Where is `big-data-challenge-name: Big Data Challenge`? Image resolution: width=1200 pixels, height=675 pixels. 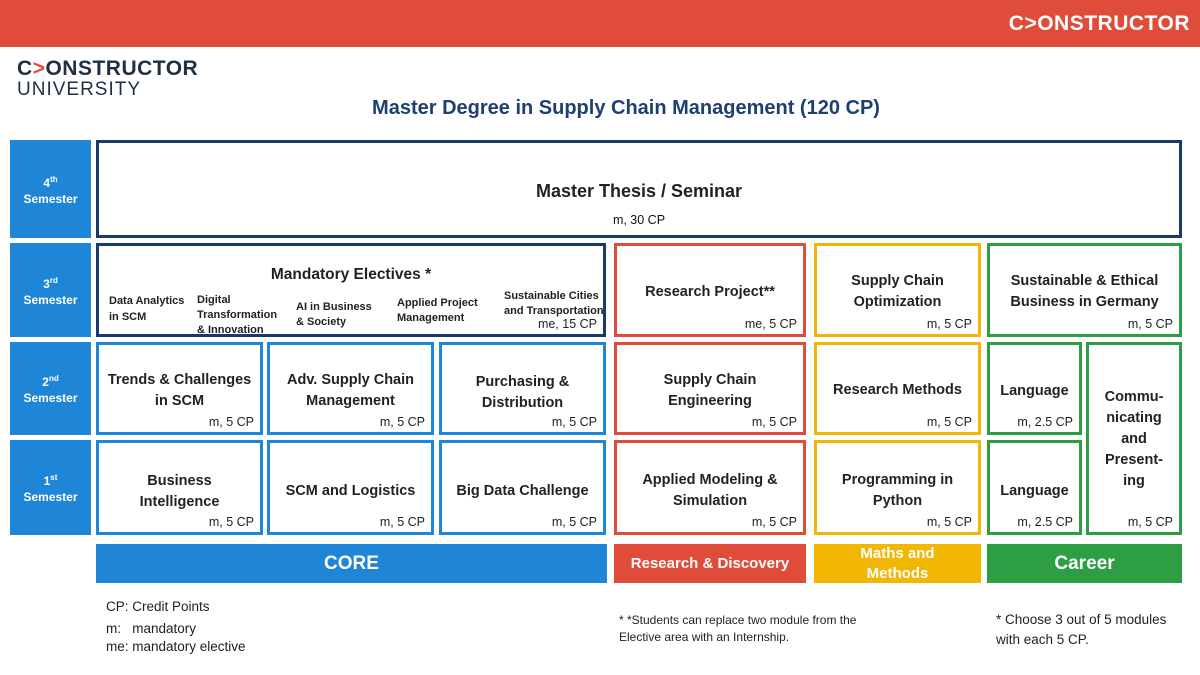
big-data-challenge-name: Big Data Challenge is located at coordinates (522, 491).